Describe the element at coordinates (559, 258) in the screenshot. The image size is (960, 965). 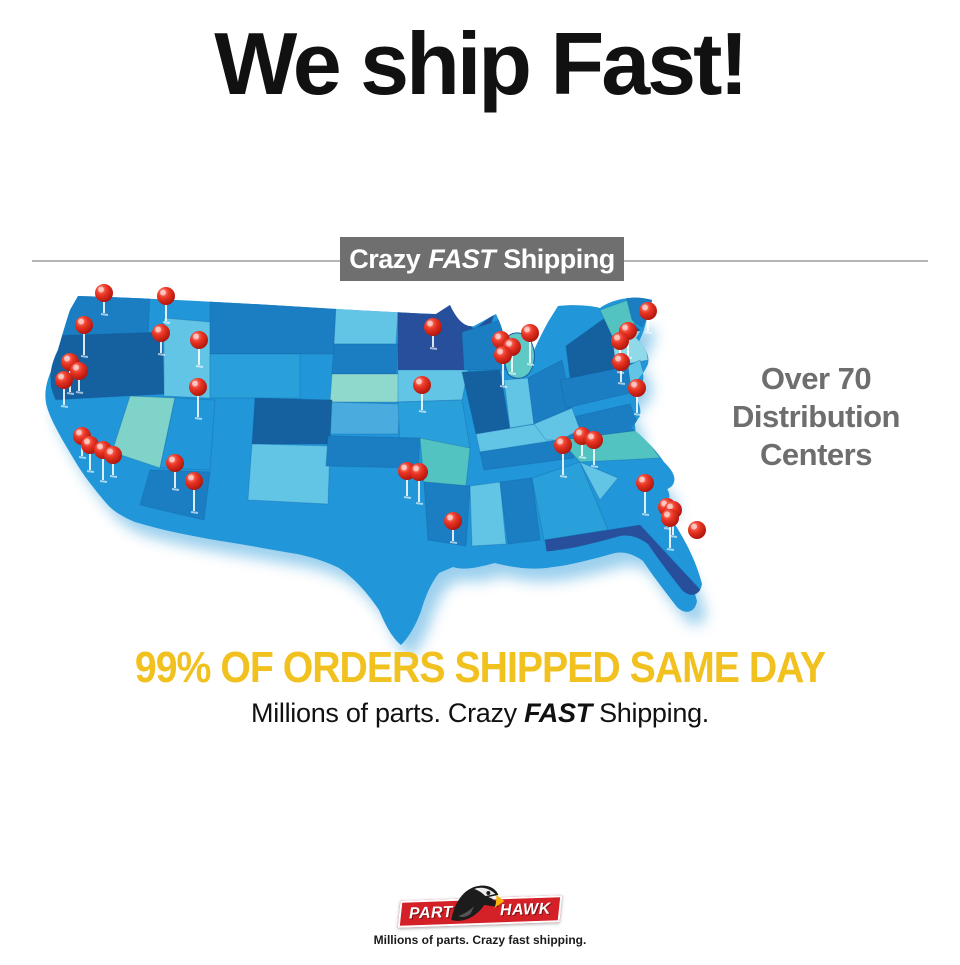
I see `banner-word-shipping: Shipping` at that location.